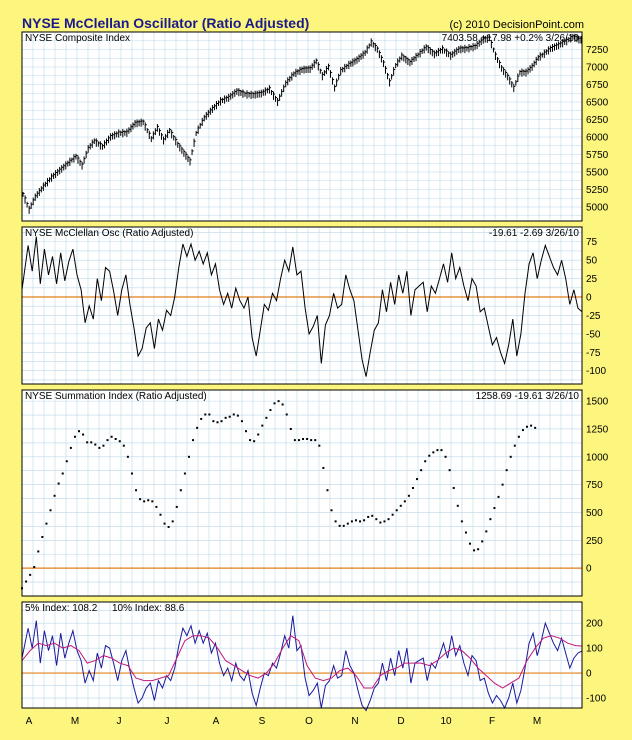 This screenshot has height=740, width=632. I want to click on month-tick-label: A, so click(216, 721).